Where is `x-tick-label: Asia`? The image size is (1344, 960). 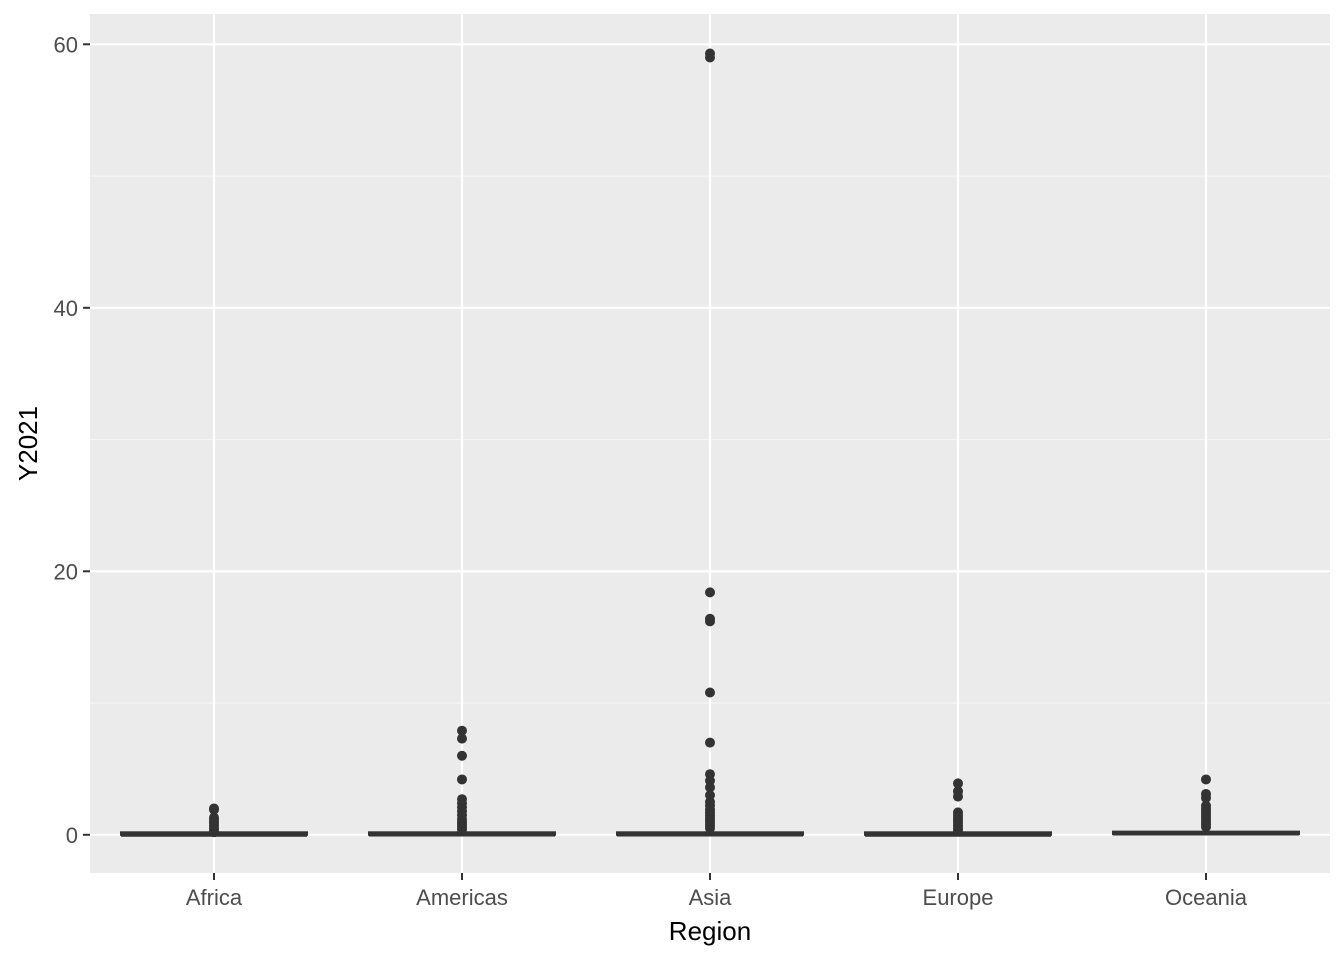 x-tick-label: Asia is located at coordinates (711, 897).